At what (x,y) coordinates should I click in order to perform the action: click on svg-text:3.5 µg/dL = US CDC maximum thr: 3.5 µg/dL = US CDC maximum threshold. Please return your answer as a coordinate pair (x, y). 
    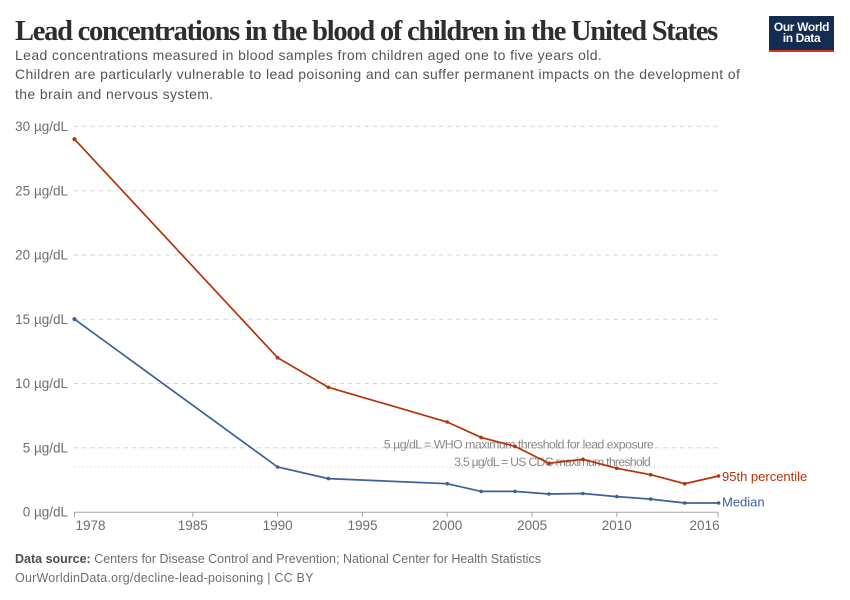
    Looking at the image, I should click on (552, 462).